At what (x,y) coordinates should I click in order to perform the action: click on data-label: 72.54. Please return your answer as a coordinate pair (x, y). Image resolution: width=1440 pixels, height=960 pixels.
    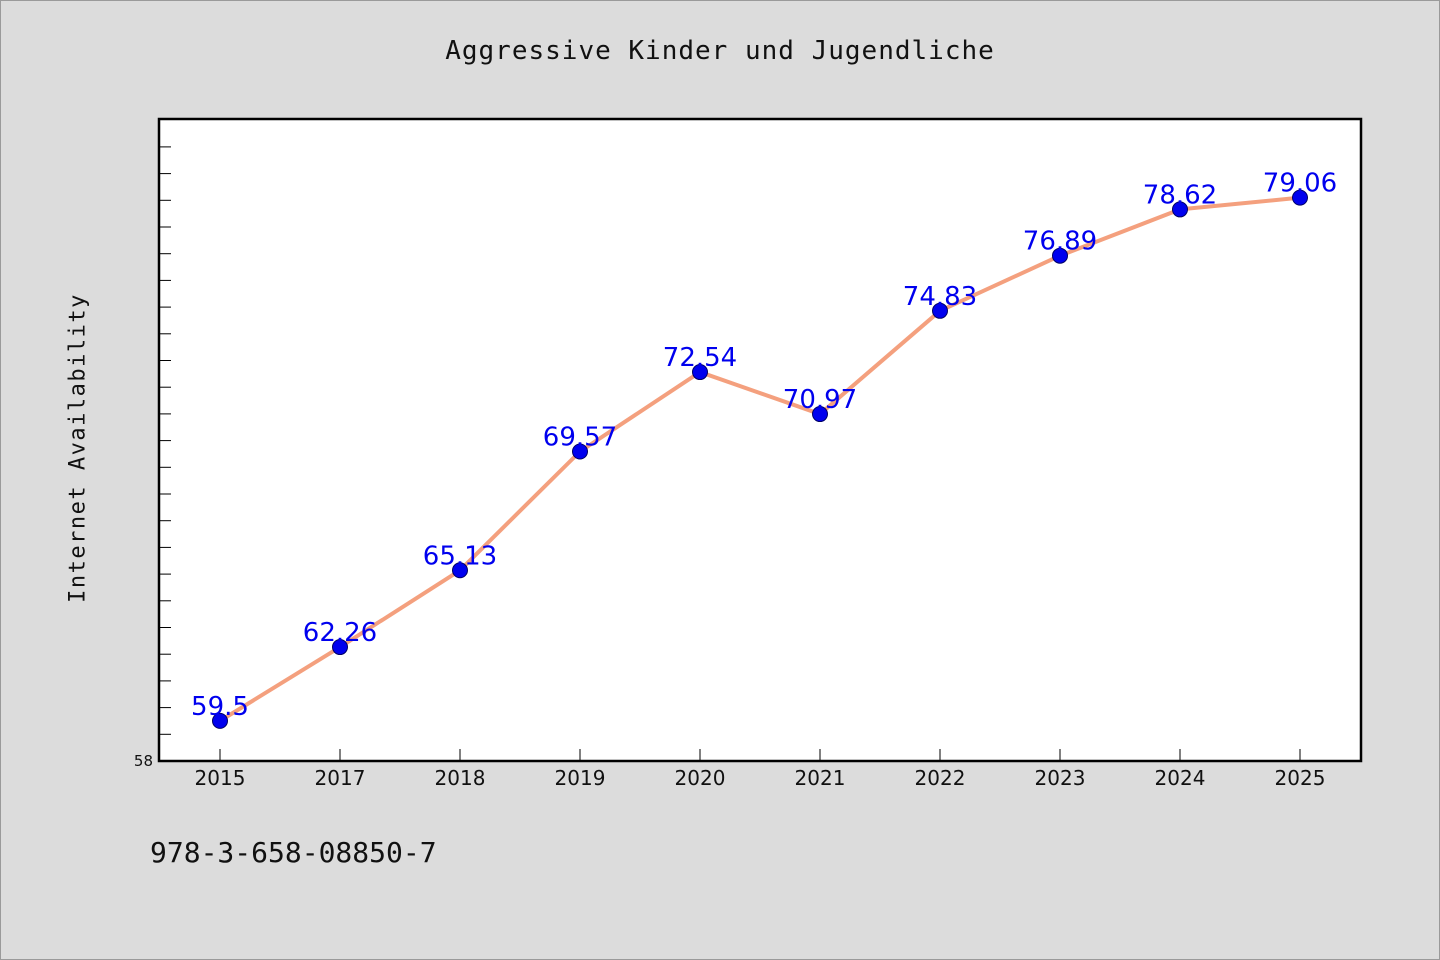
    Looking at the image, I should click on (700, 358).